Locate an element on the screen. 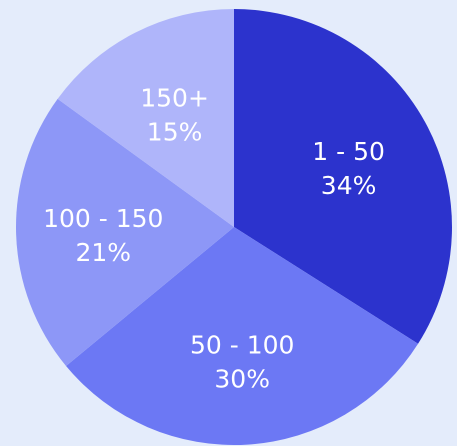 The image size is (457, 446). slice-percent-50-100: 30% is located at coordinates (242, 379).